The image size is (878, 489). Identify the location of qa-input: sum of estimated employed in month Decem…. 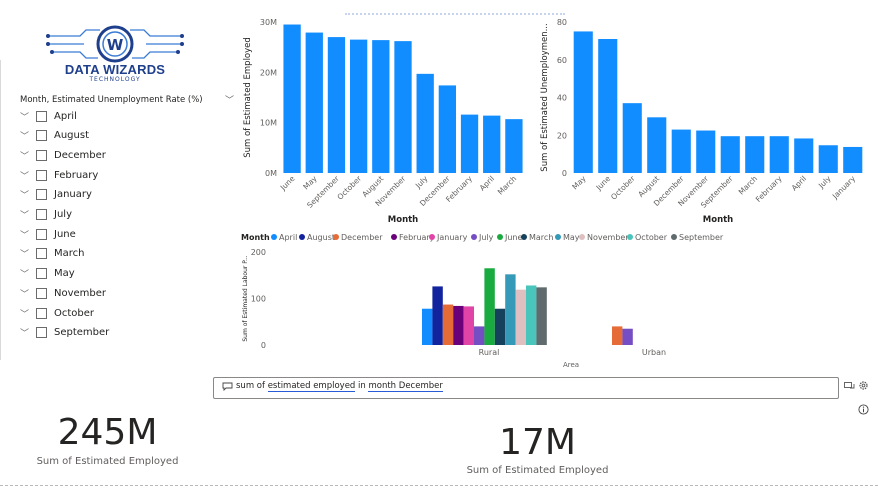
(526, 388).